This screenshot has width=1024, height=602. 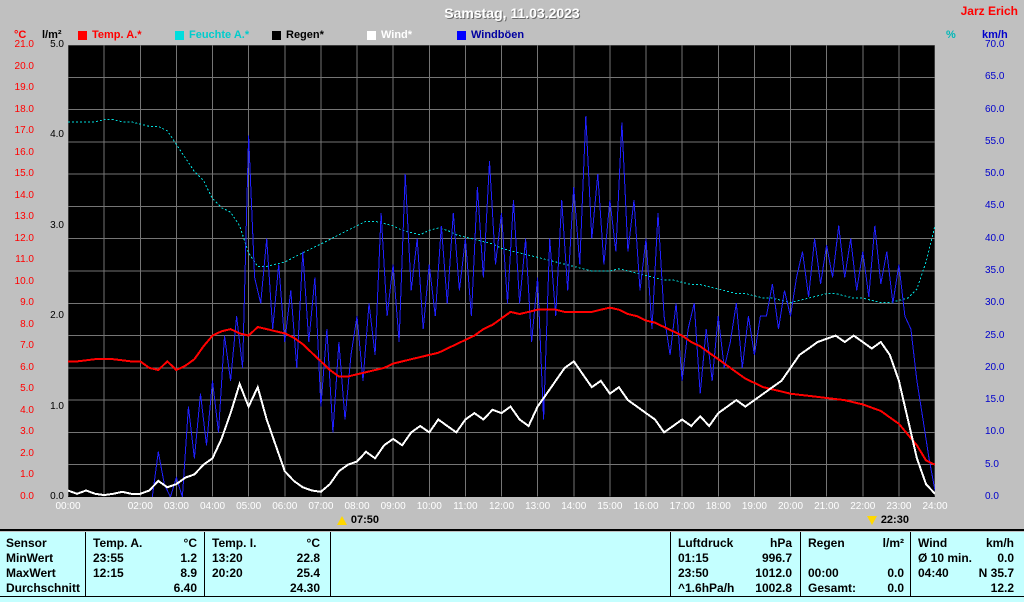 I want to click on stats-cell: 23:50, so click(x=693, y=572).